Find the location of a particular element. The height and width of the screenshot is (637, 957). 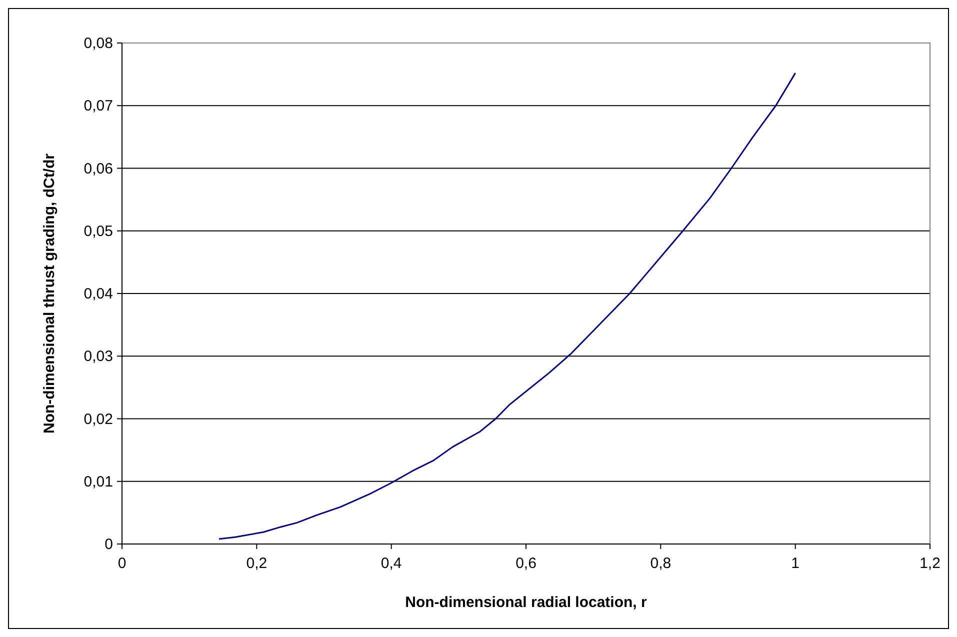

y-tick-label: 0,02 is located at coordinates (98, 419).